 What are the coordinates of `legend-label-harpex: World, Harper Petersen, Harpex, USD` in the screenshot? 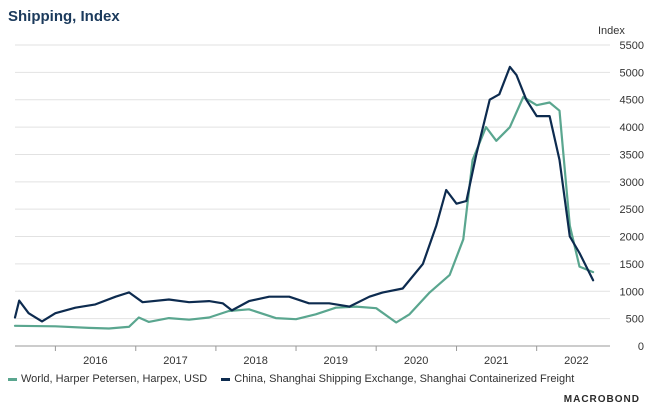 It's located at (114, 379).